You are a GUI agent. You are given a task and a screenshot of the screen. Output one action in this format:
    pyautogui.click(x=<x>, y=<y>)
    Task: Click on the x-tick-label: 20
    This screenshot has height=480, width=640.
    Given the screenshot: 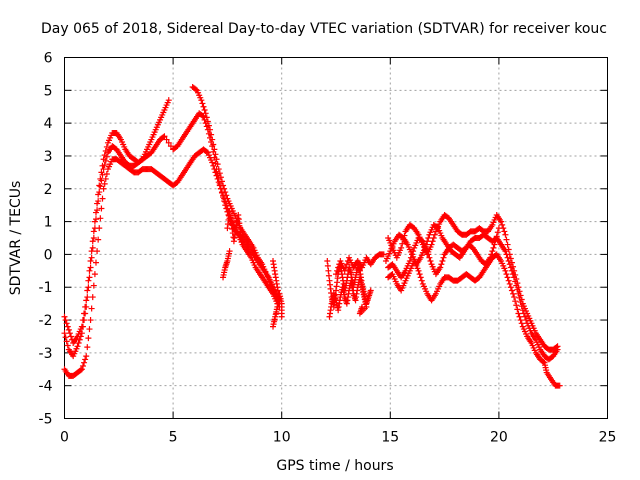 What is the action you would take?
    pyautogui.click(x=499, y=438)
    